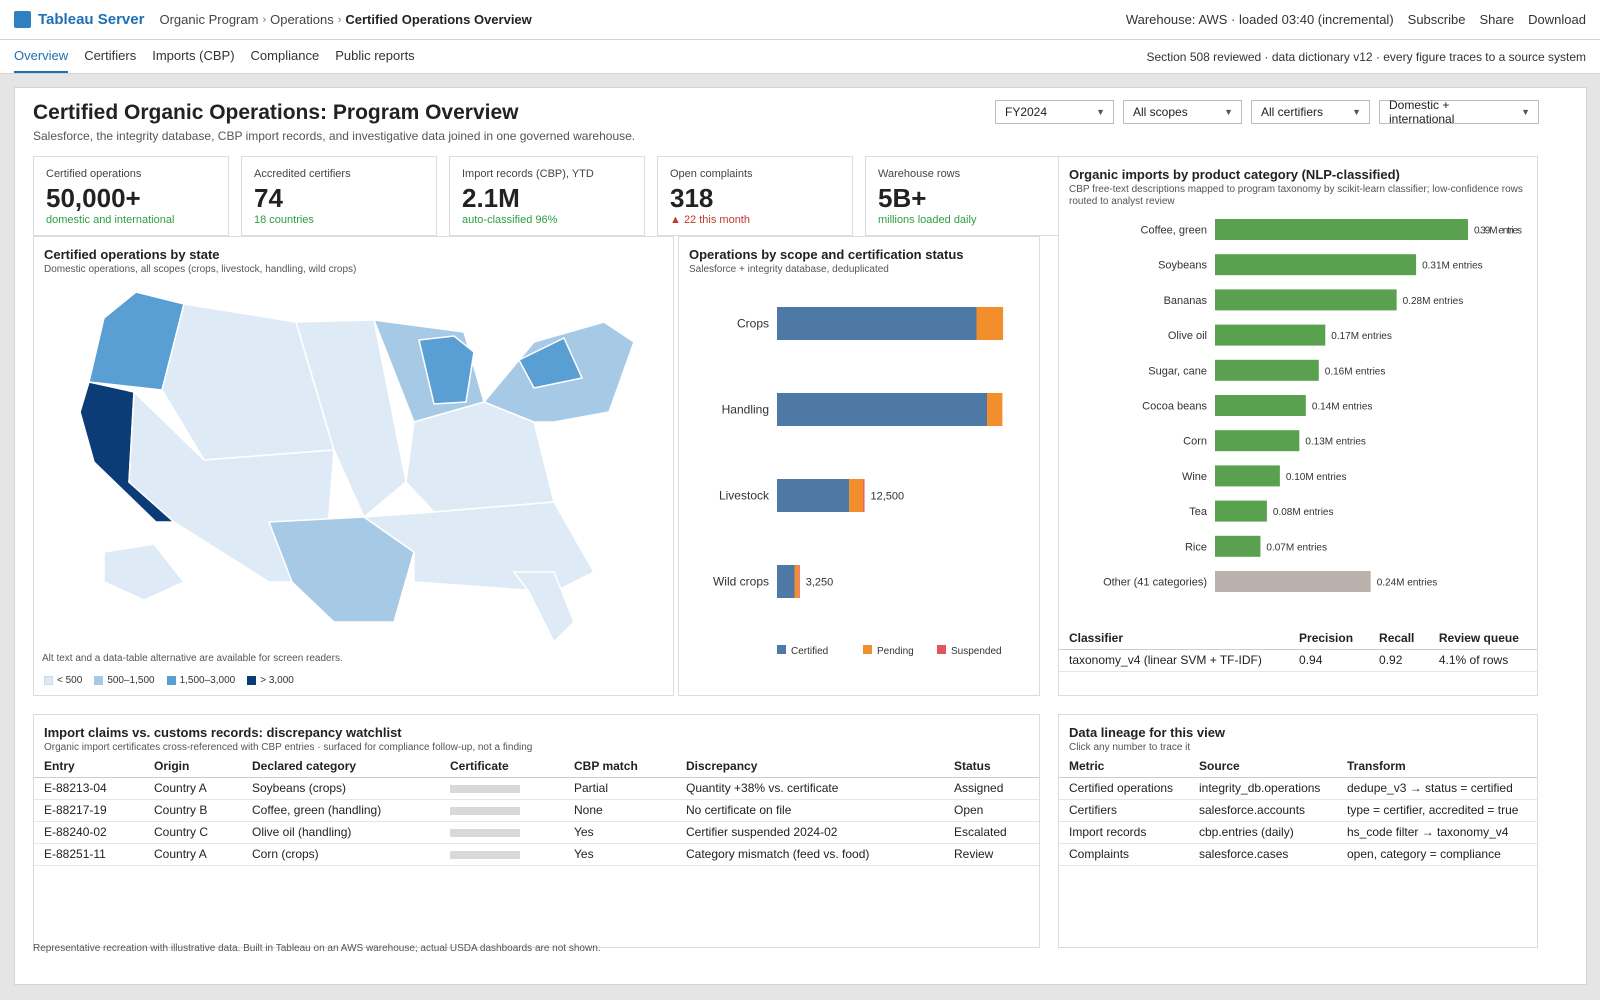  I want to click on kpi-open-complaints: Open complaints 318 ▲ 22 this month, so click(755, 196).